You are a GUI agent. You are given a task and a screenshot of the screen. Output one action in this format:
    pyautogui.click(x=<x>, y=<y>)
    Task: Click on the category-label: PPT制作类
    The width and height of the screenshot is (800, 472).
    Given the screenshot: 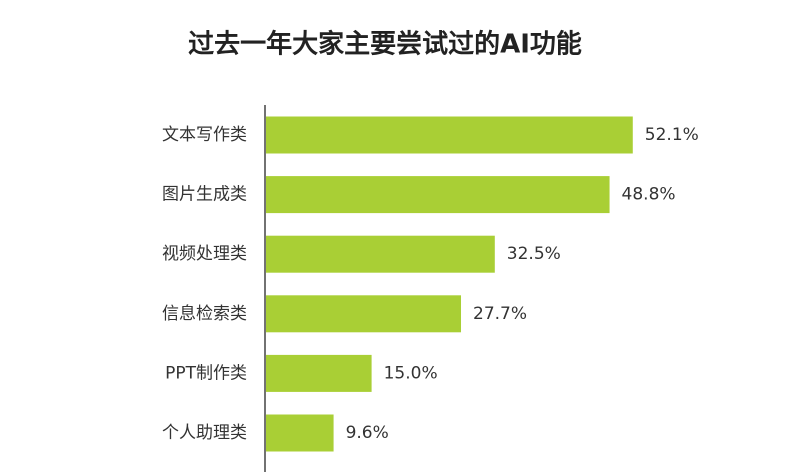 What is the action you would take?
    pyautogui.click(x=206, y=373)
    